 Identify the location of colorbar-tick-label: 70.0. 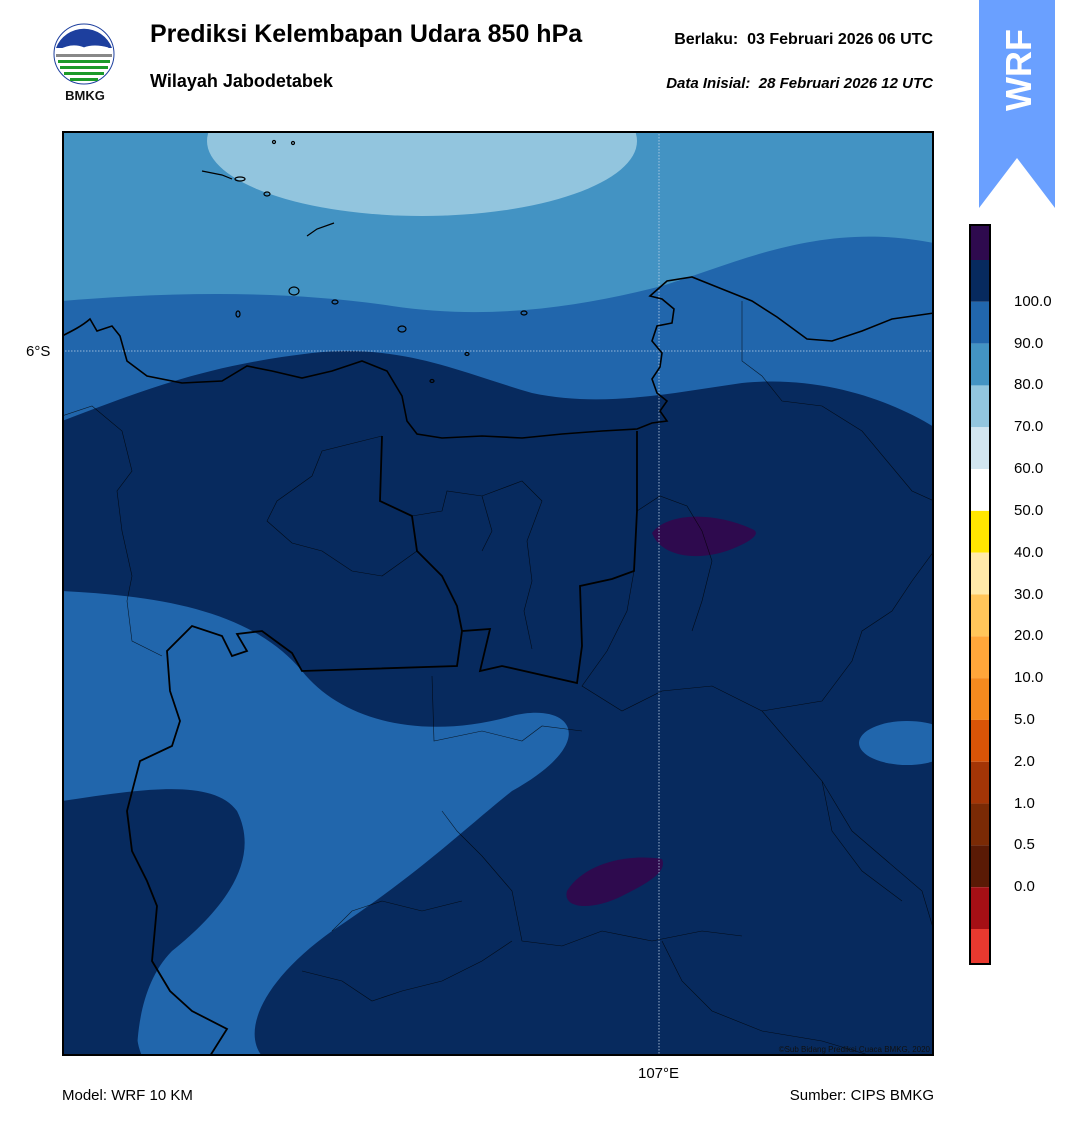
(1029, 427).